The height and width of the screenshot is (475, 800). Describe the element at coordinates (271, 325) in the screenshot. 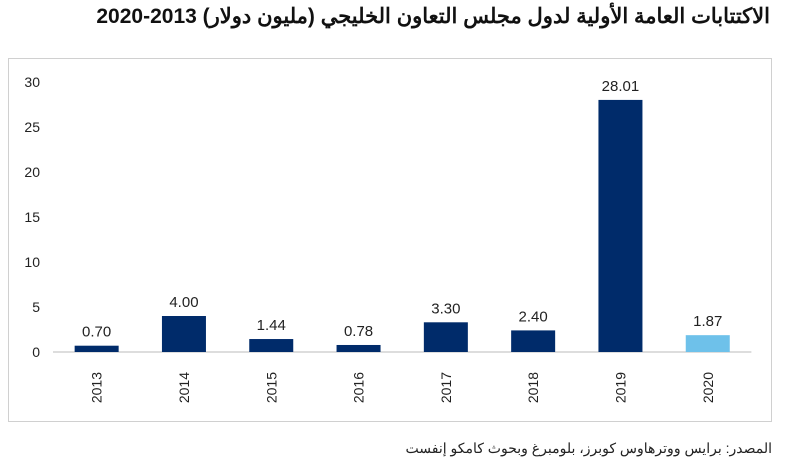

I see `data-label-2015: 1.44` at that location.